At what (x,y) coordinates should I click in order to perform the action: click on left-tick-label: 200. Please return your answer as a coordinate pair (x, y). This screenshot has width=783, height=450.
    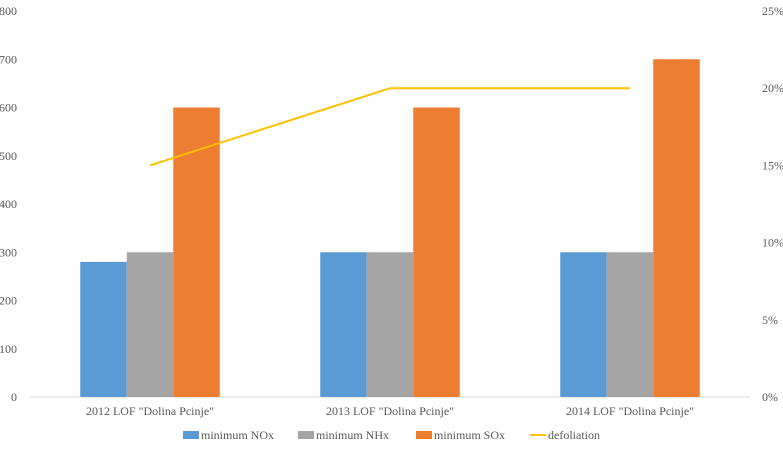
    Looking at the image, I should click on (8, 301).